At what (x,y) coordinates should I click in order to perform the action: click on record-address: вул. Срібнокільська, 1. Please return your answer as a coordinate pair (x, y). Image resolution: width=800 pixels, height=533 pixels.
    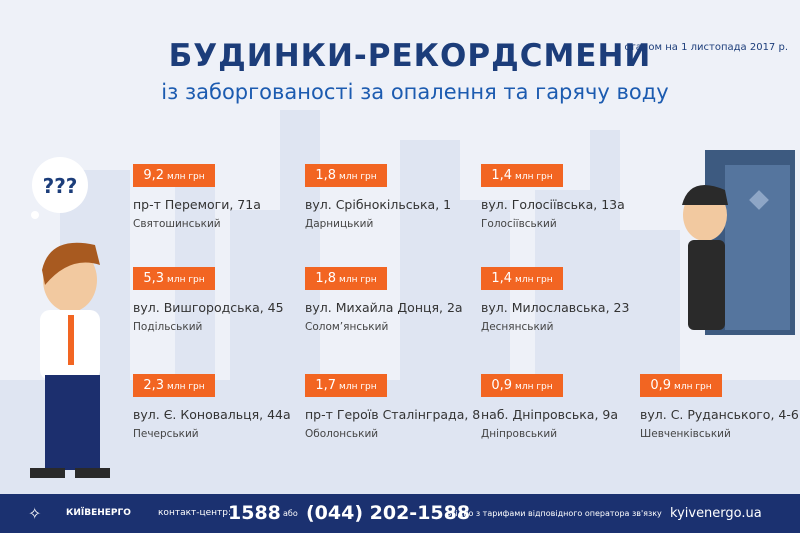
    Looking at the image, I should click on (378, 204).